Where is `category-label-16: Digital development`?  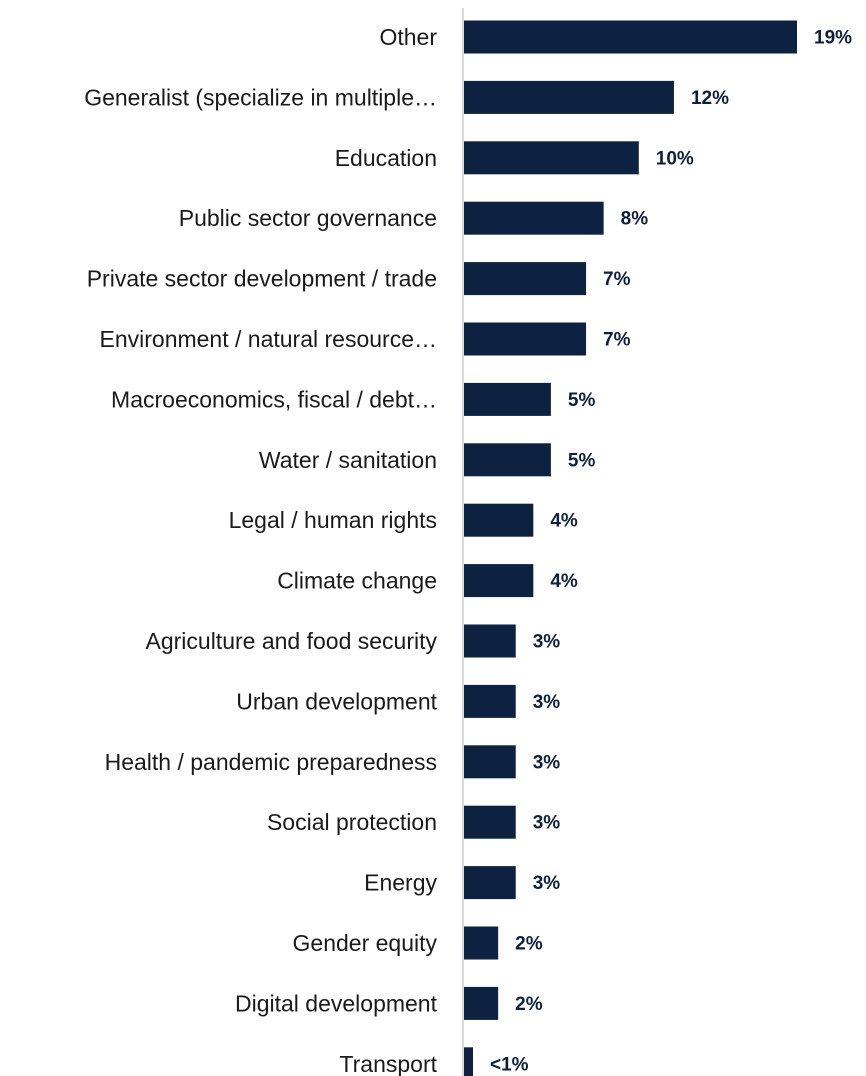 category-label-16: Digital development is located at coordinates (336, 1003).